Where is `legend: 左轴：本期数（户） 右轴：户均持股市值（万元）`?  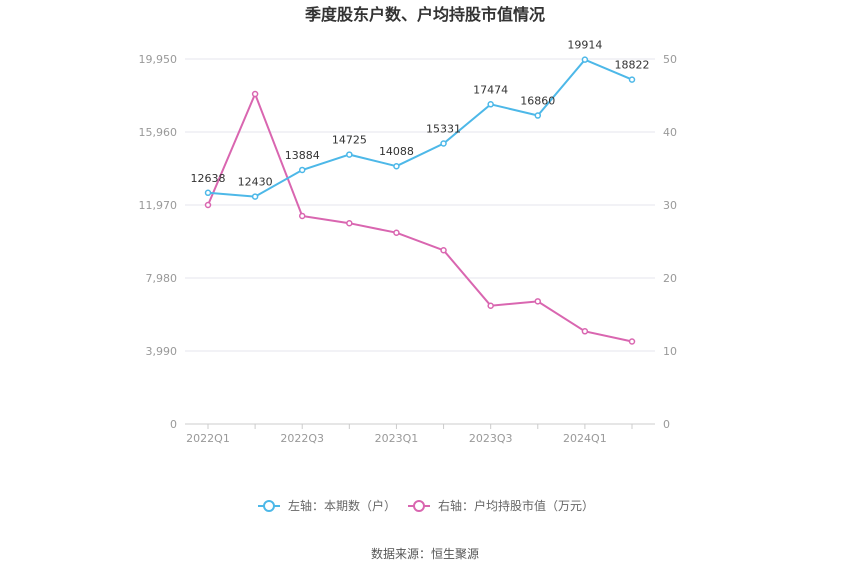
legend: 左轴：本期数（户） 右轴：户均持股市值（万元） is located at coordinates (426, 505).